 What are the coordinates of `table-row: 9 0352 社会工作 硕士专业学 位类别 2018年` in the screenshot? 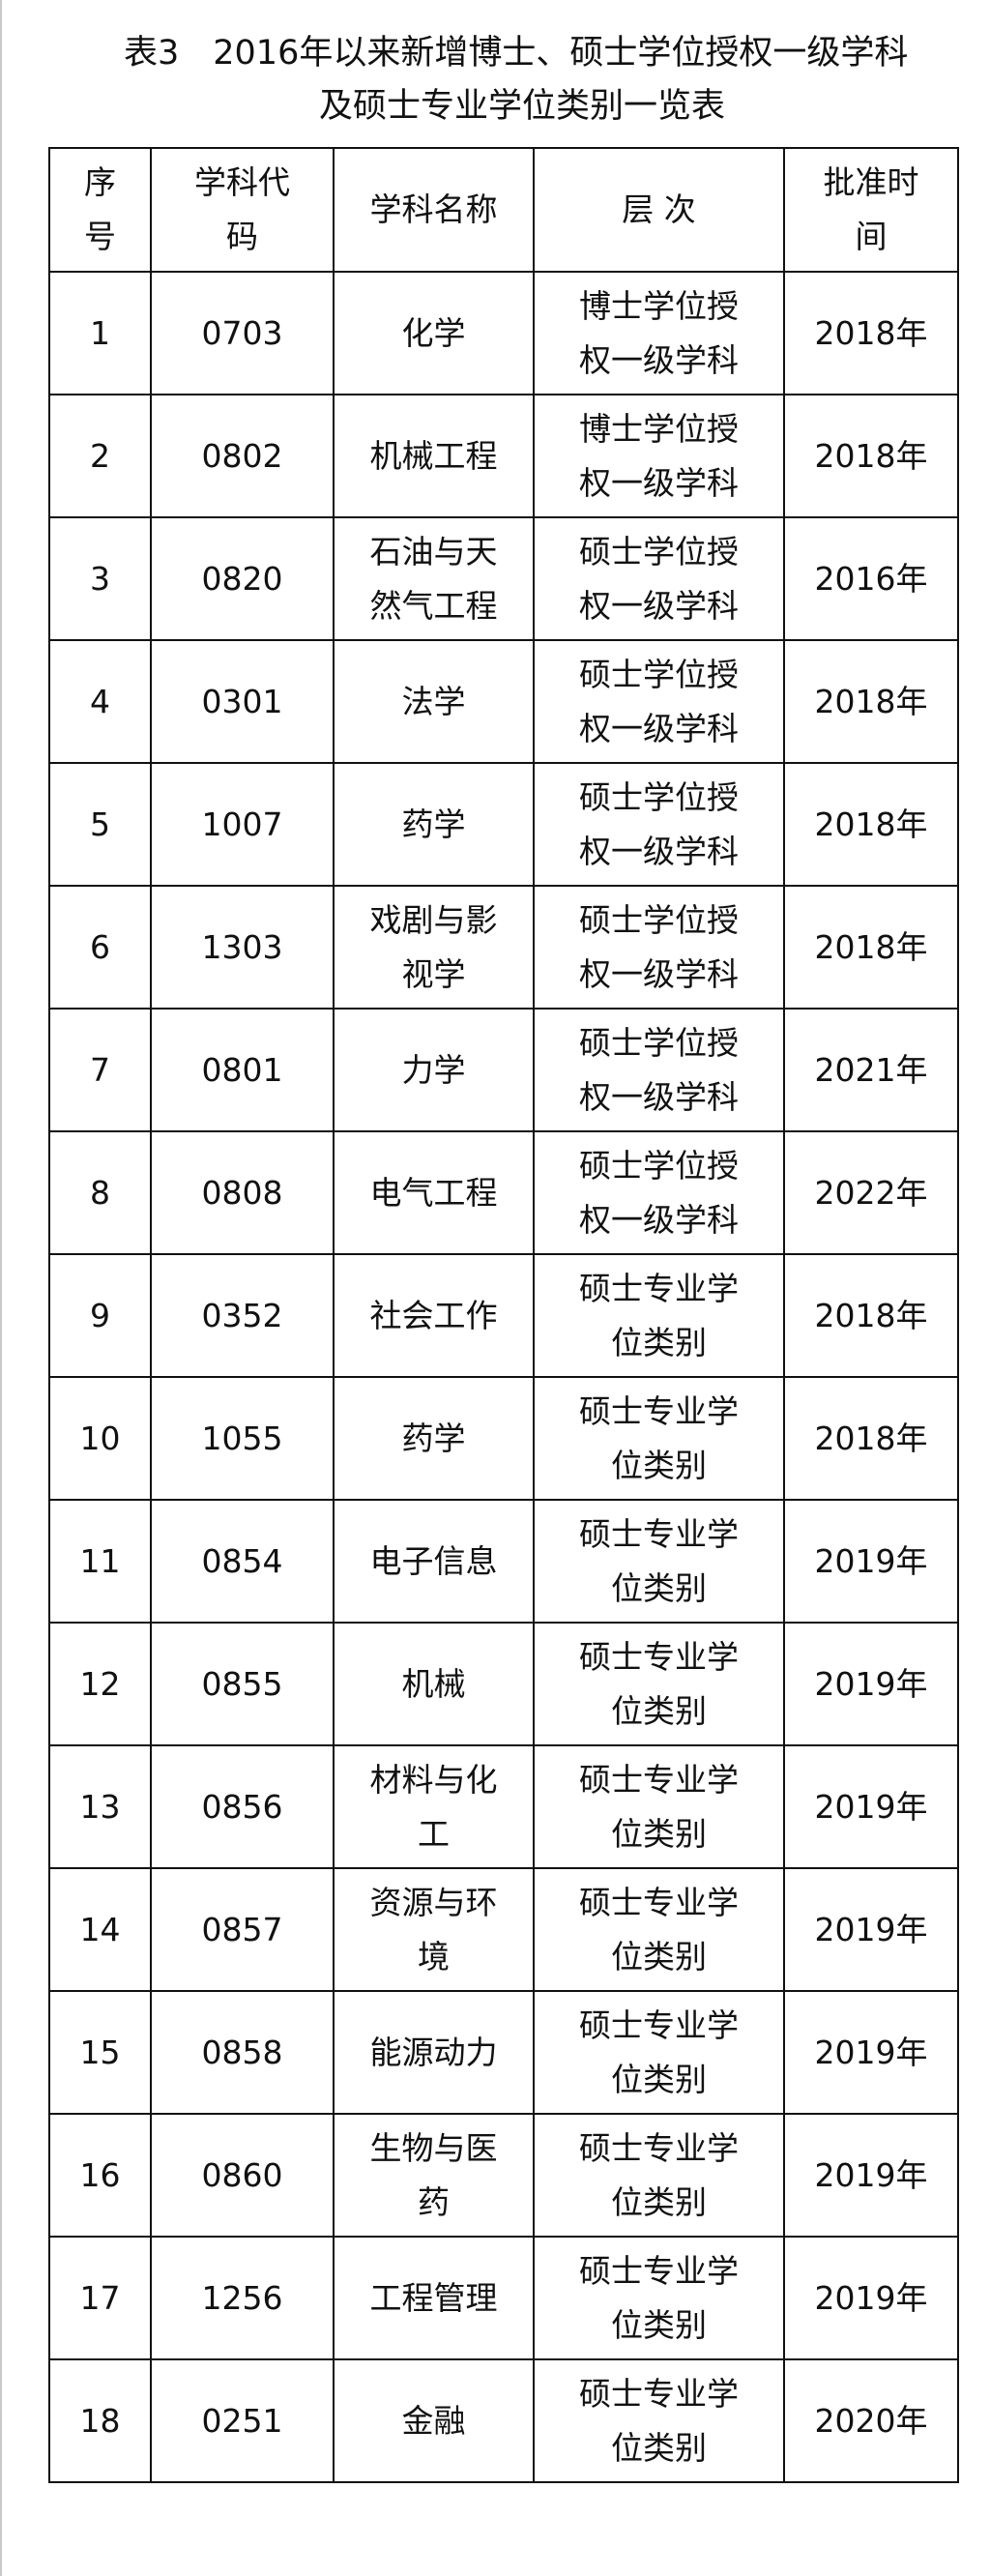 It's located at (503, 1315).